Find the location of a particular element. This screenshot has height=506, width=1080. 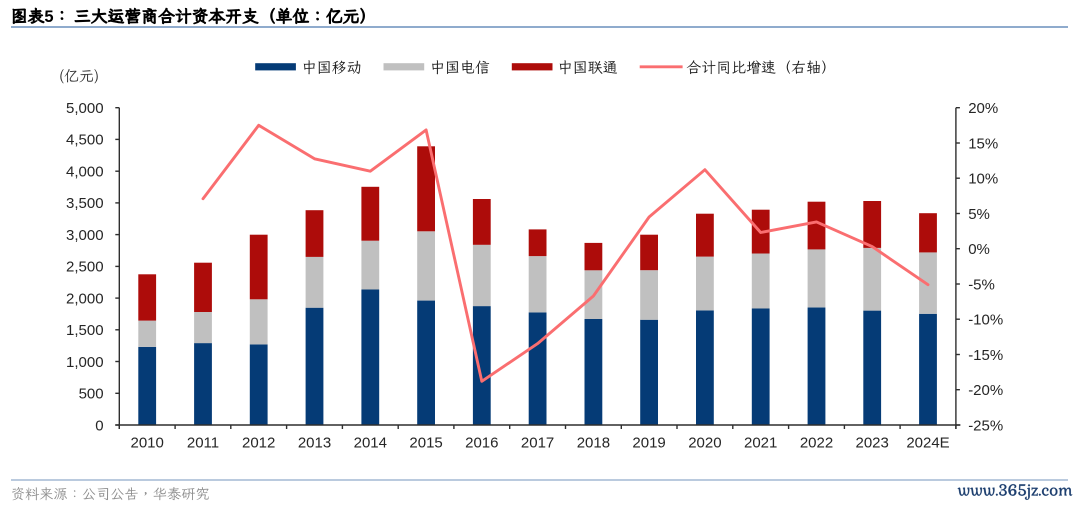

svg-text: -5% is located at coordinates (981, 284).